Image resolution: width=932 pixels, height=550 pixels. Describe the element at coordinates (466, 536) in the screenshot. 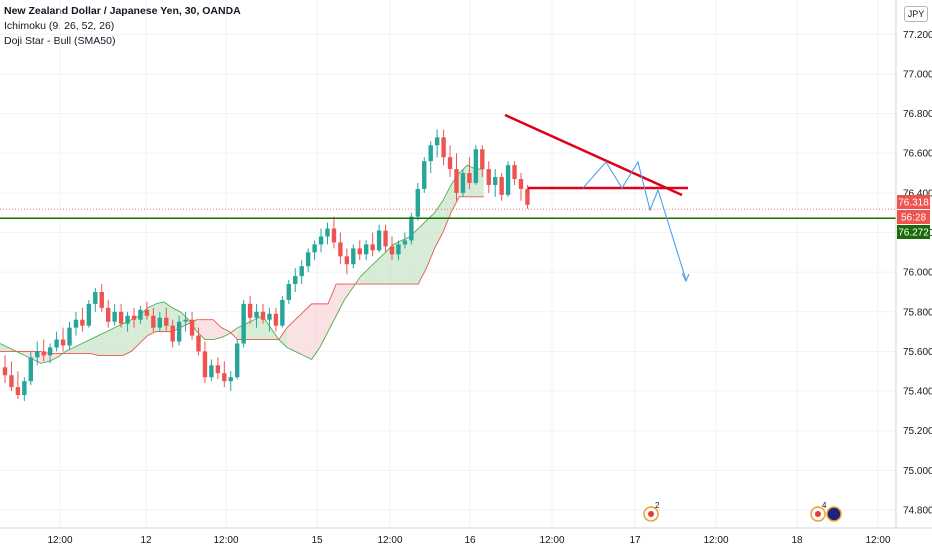

I see `time-axis: 12:00 12 12:00 15 12:00 16 12:00 17 12:00 18 12:00` at that location.